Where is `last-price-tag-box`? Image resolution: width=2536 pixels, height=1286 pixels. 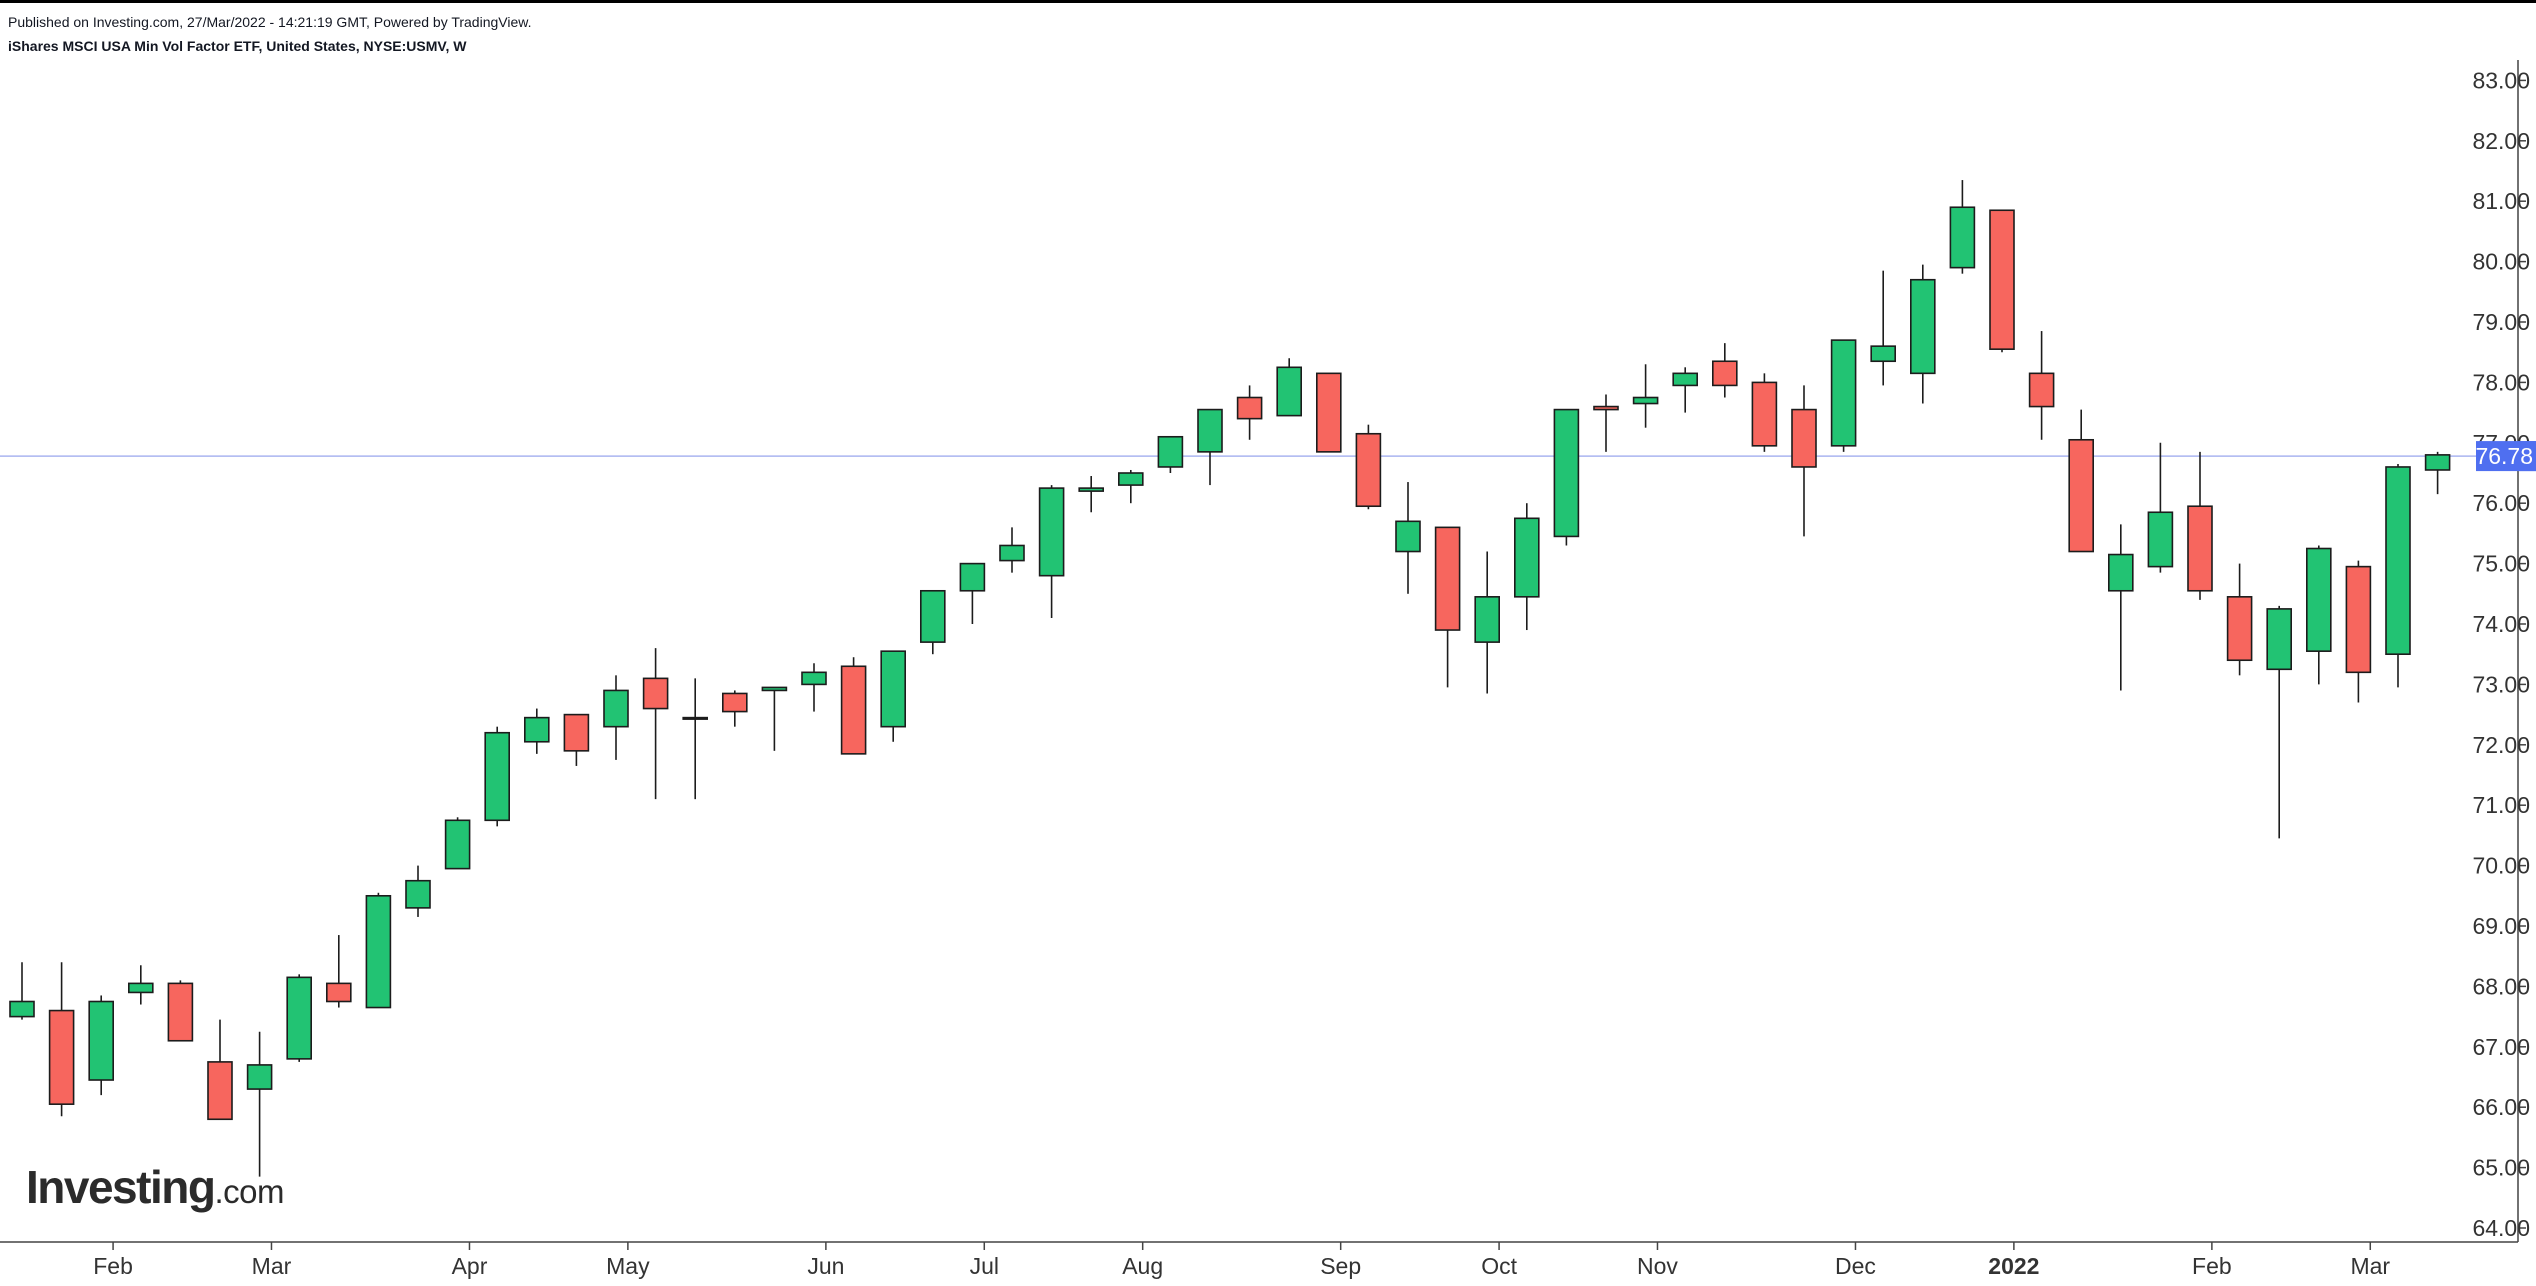 last-price-tag-box is located at coordinates (2506, 456).